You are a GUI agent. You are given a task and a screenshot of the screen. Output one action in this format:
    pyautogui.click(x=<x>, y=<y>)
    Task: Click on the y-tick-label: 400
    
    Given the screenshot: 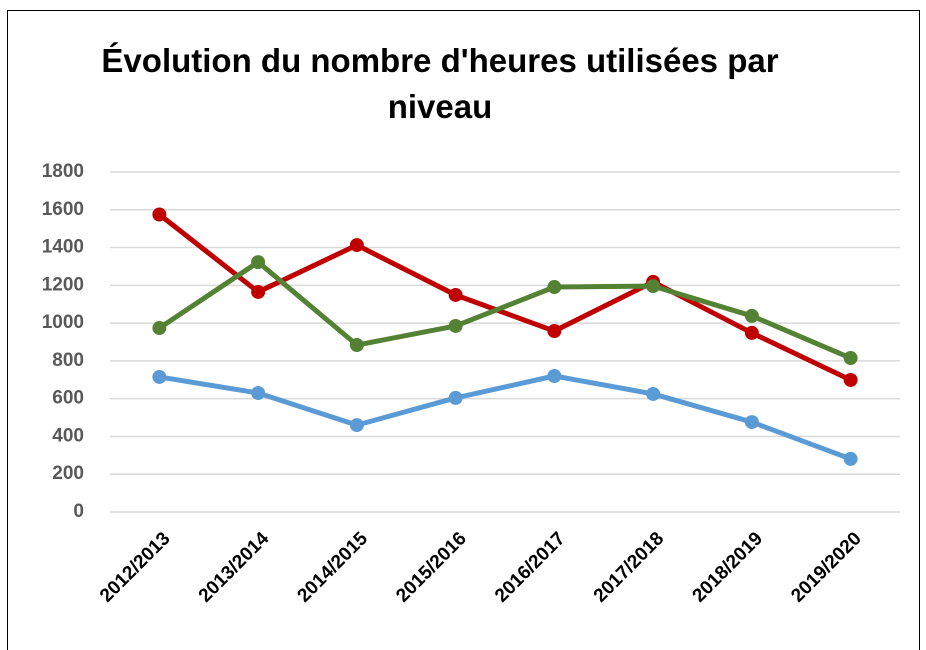 What is the action you would take?
    pyautogui.click(x=68, y=435)
    